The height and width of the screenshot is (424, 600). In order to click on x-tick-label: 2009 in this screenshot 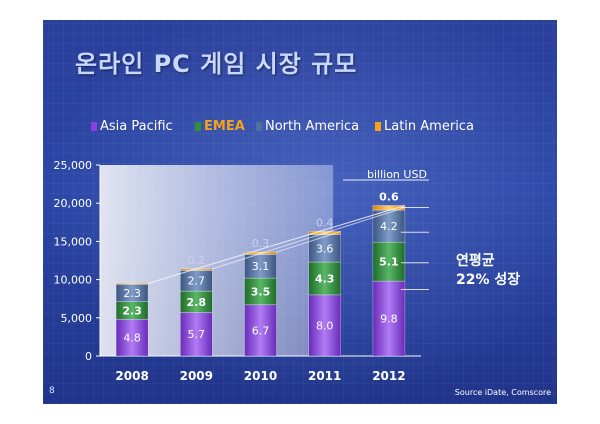, I will do `click(196, 376)`.